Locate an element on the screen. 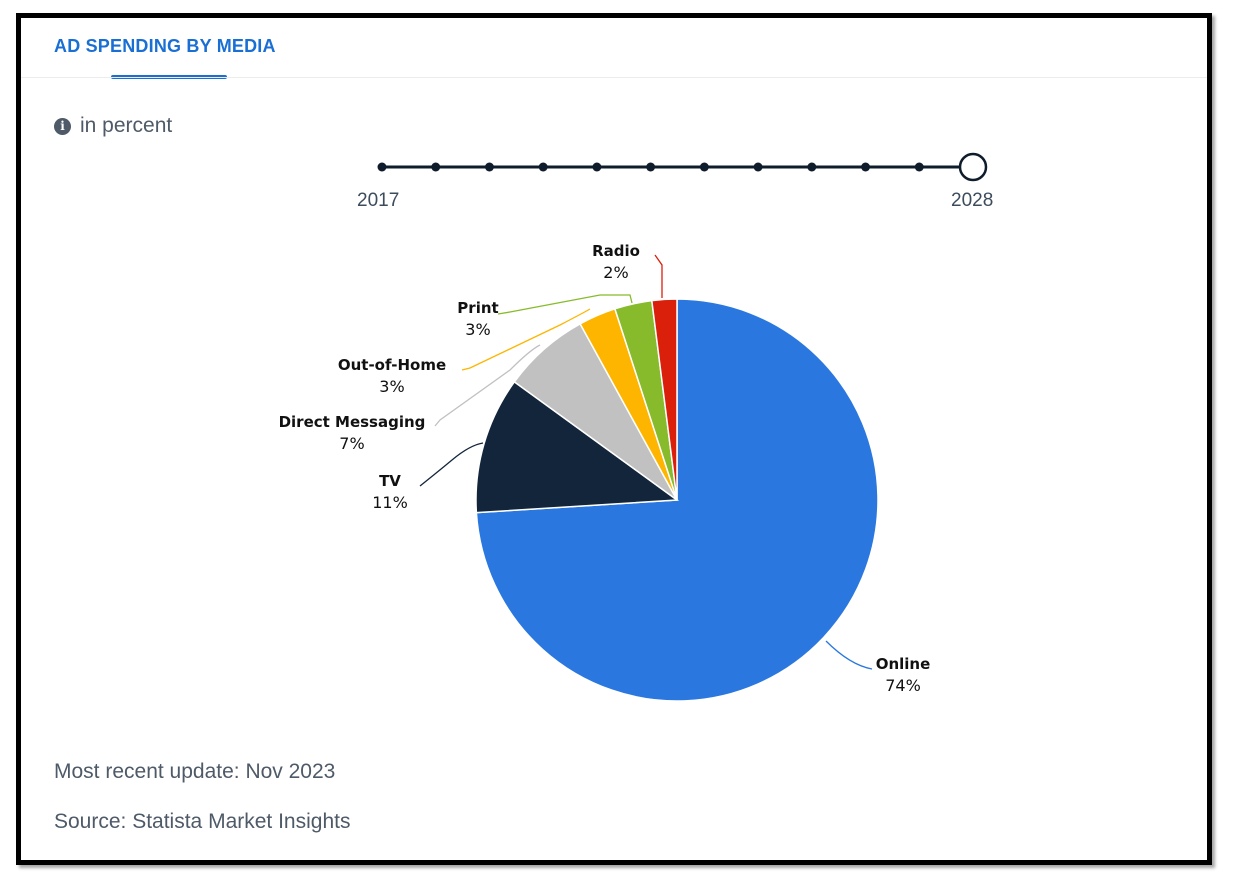 This screenshot has height=875, width=1233. slice-label-out-of-home: Out-of-Home is located at coordinates (392, 365).